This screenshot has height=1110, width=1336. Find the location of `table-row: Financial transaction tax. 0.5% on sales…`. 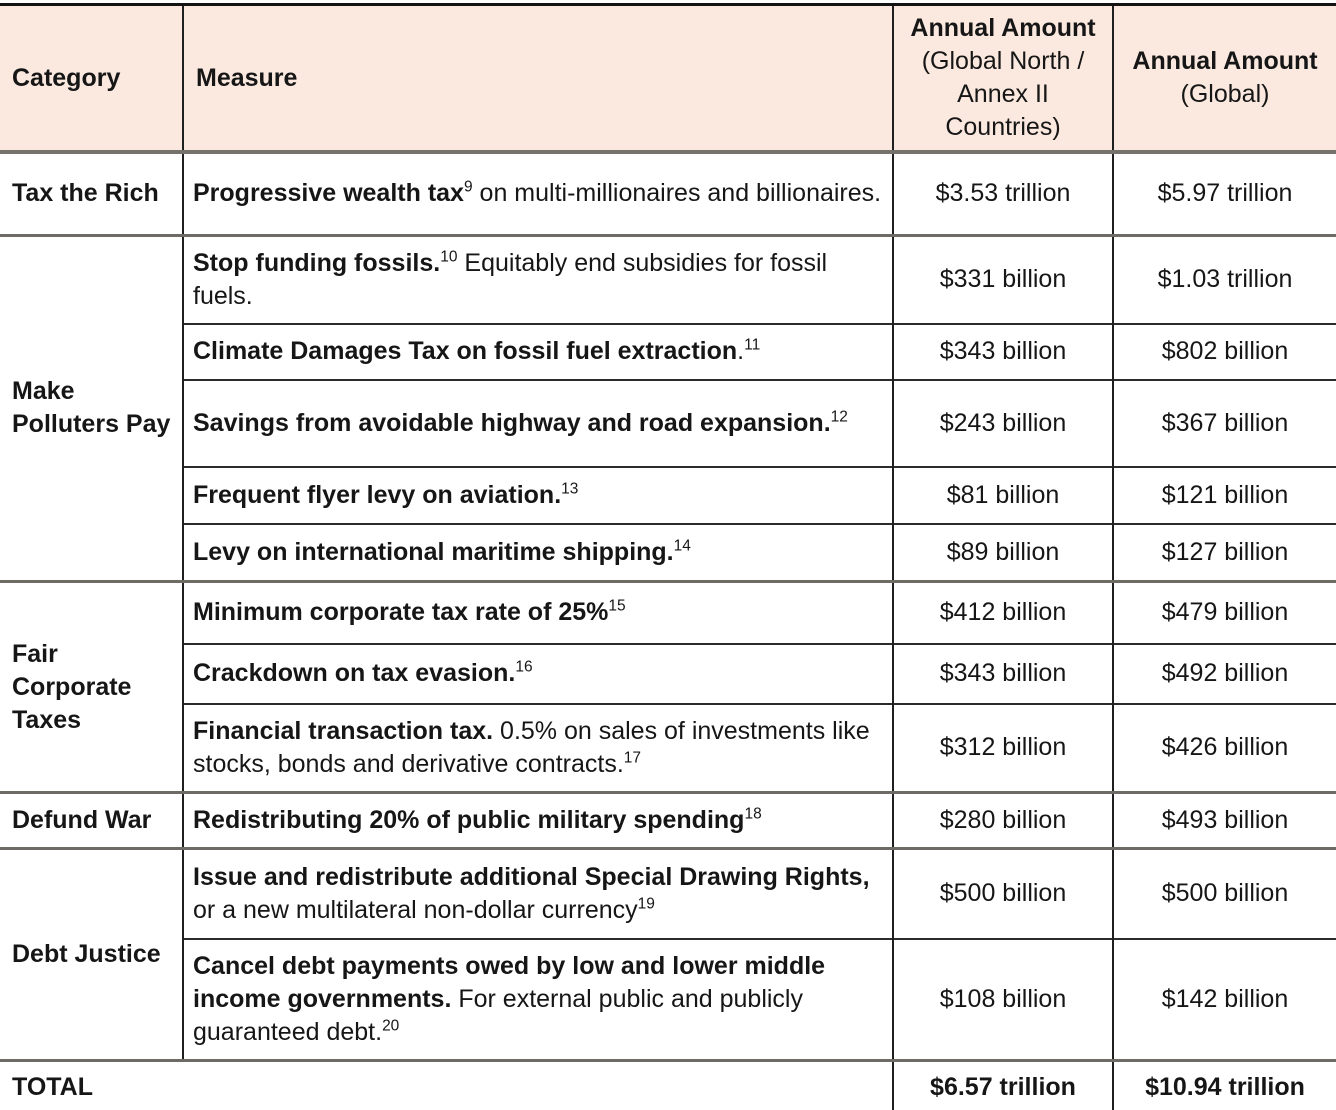

table-row: Financial transaction tax. 0.5% on sales… is located at coordinates (668, 747).